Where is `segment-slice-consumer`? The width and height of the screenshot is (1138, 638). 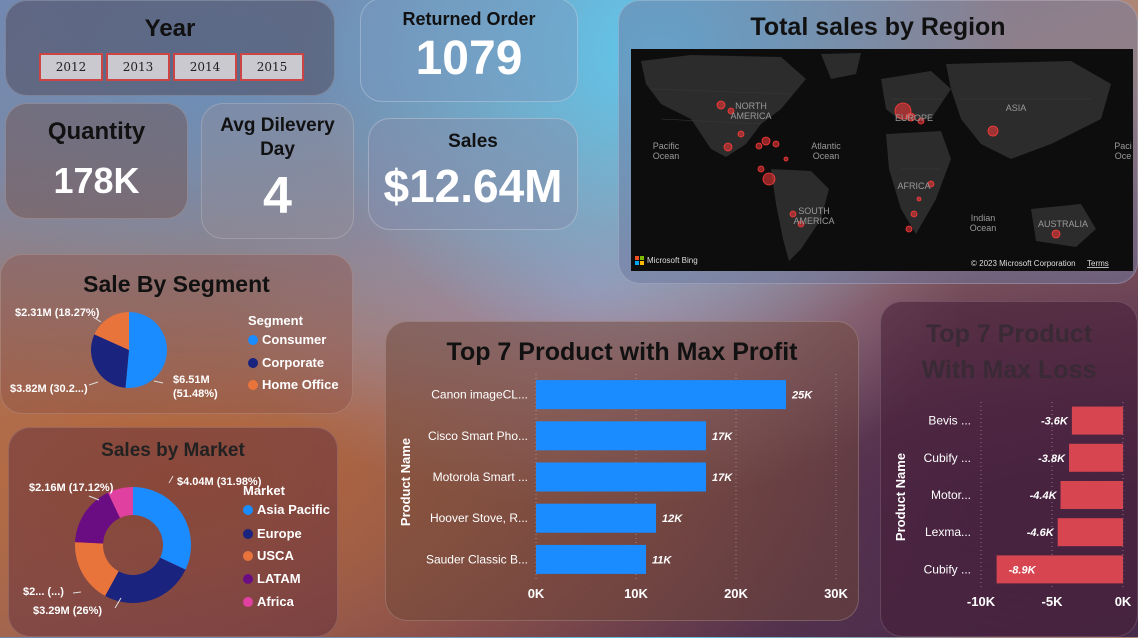 segment-slice-consumer is located at coordinates (146, 350).